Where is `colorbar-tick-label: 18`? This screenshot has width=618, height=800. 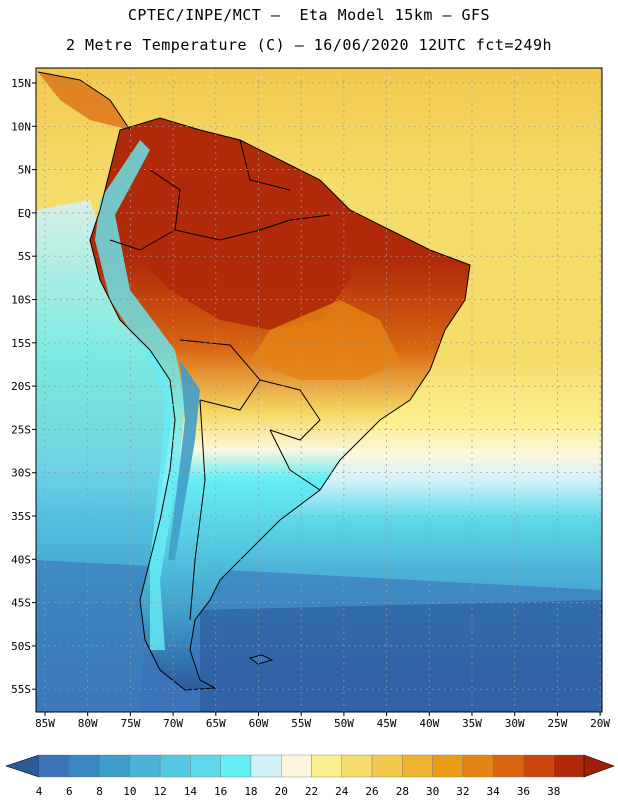 colorbar-tick-label: 18 is located at coordinates (250, 791).